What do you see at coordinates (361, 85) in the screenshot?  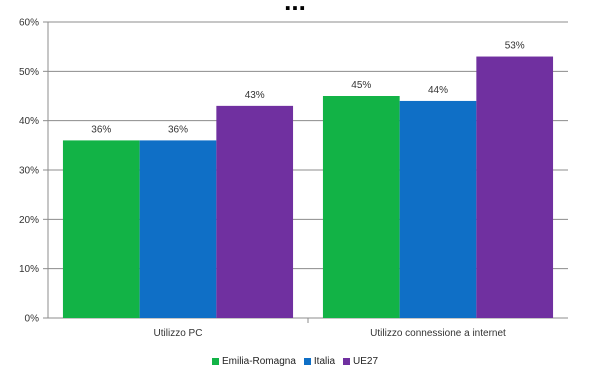 I see `data-label: 45%` at bounding box center [361, 85].